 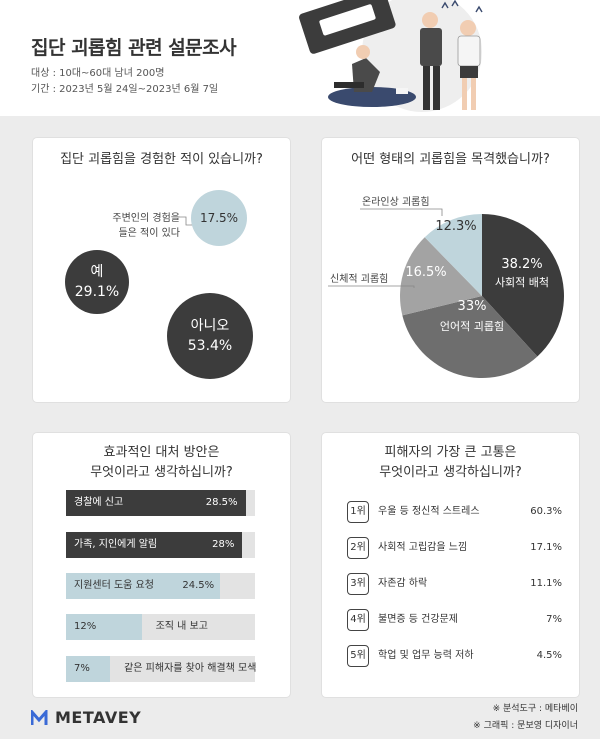 What do you see at coordinates (358, 548) in the screenshot?
I see `rank-badge: 2위` at bounding box center [358, 548].